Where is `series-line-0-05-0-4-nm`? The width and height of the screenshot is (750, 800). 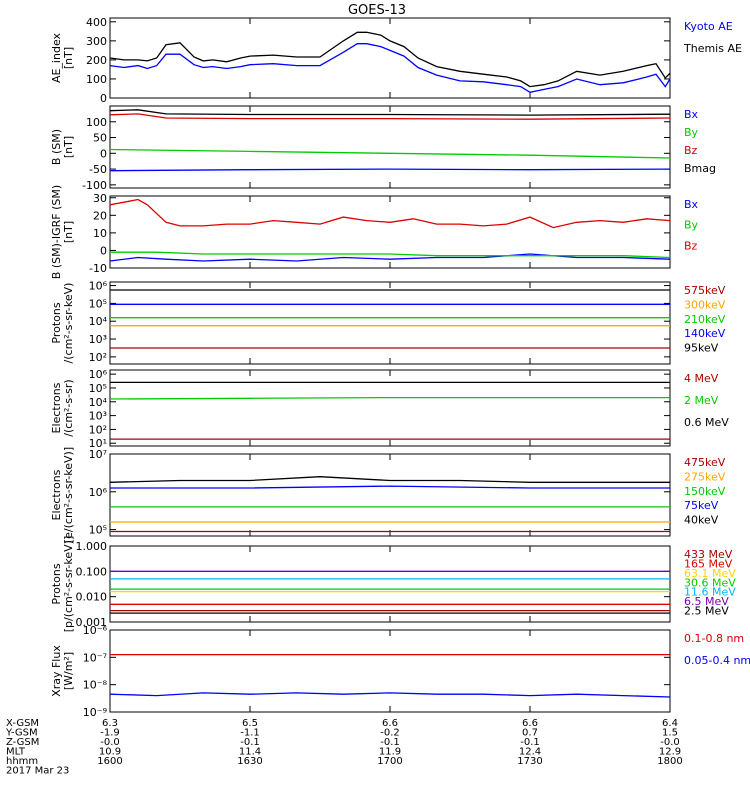
series-line-0-05-0-4-nm is located at coordinates (390, 695).